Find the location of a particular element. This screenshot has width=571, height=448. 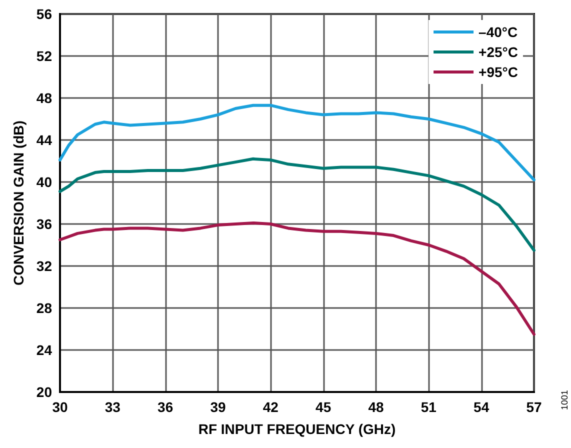

x-tick-label: 42 is located at coordinates (270, 407).